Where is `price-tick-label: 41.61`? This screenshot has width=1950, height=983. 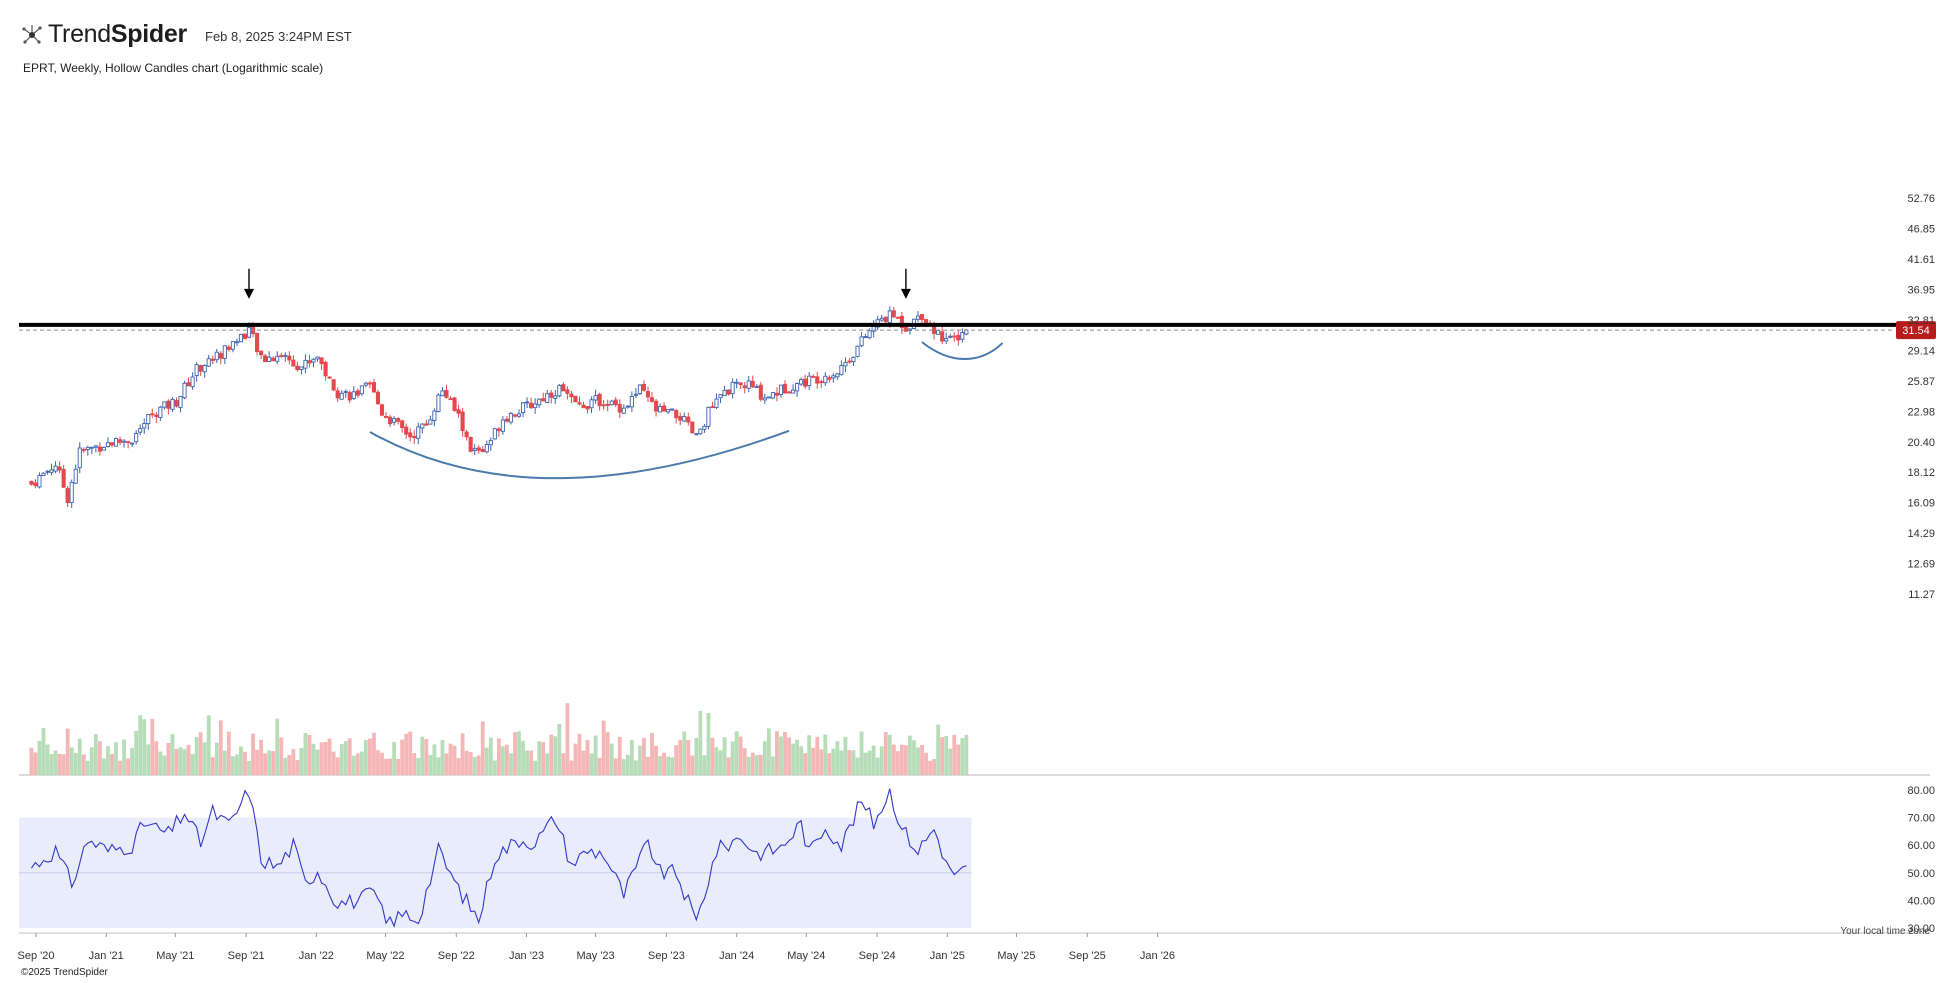 price-tick-label: 41.61 is located at coordinates (1921, 260).